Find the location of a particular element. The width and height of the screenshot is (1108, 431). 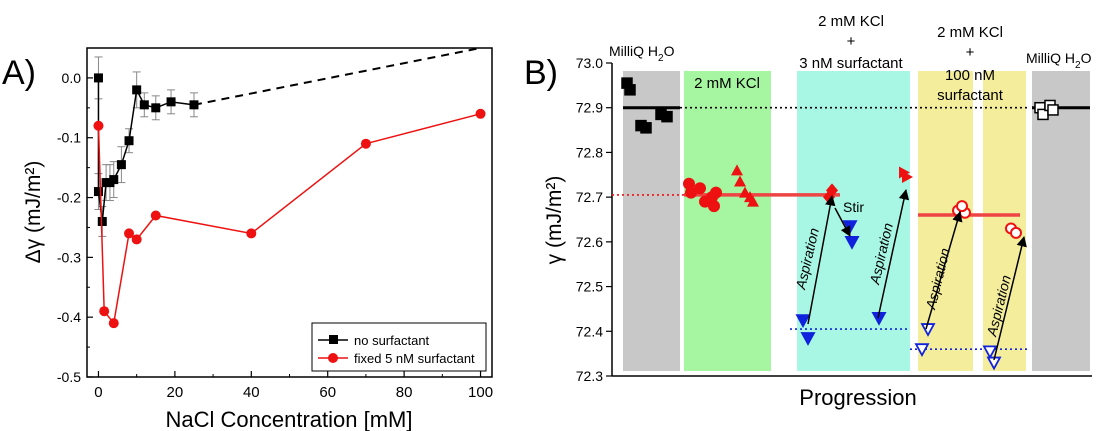

y-tick-label: 72.3 is located at coordinates (589, 376).